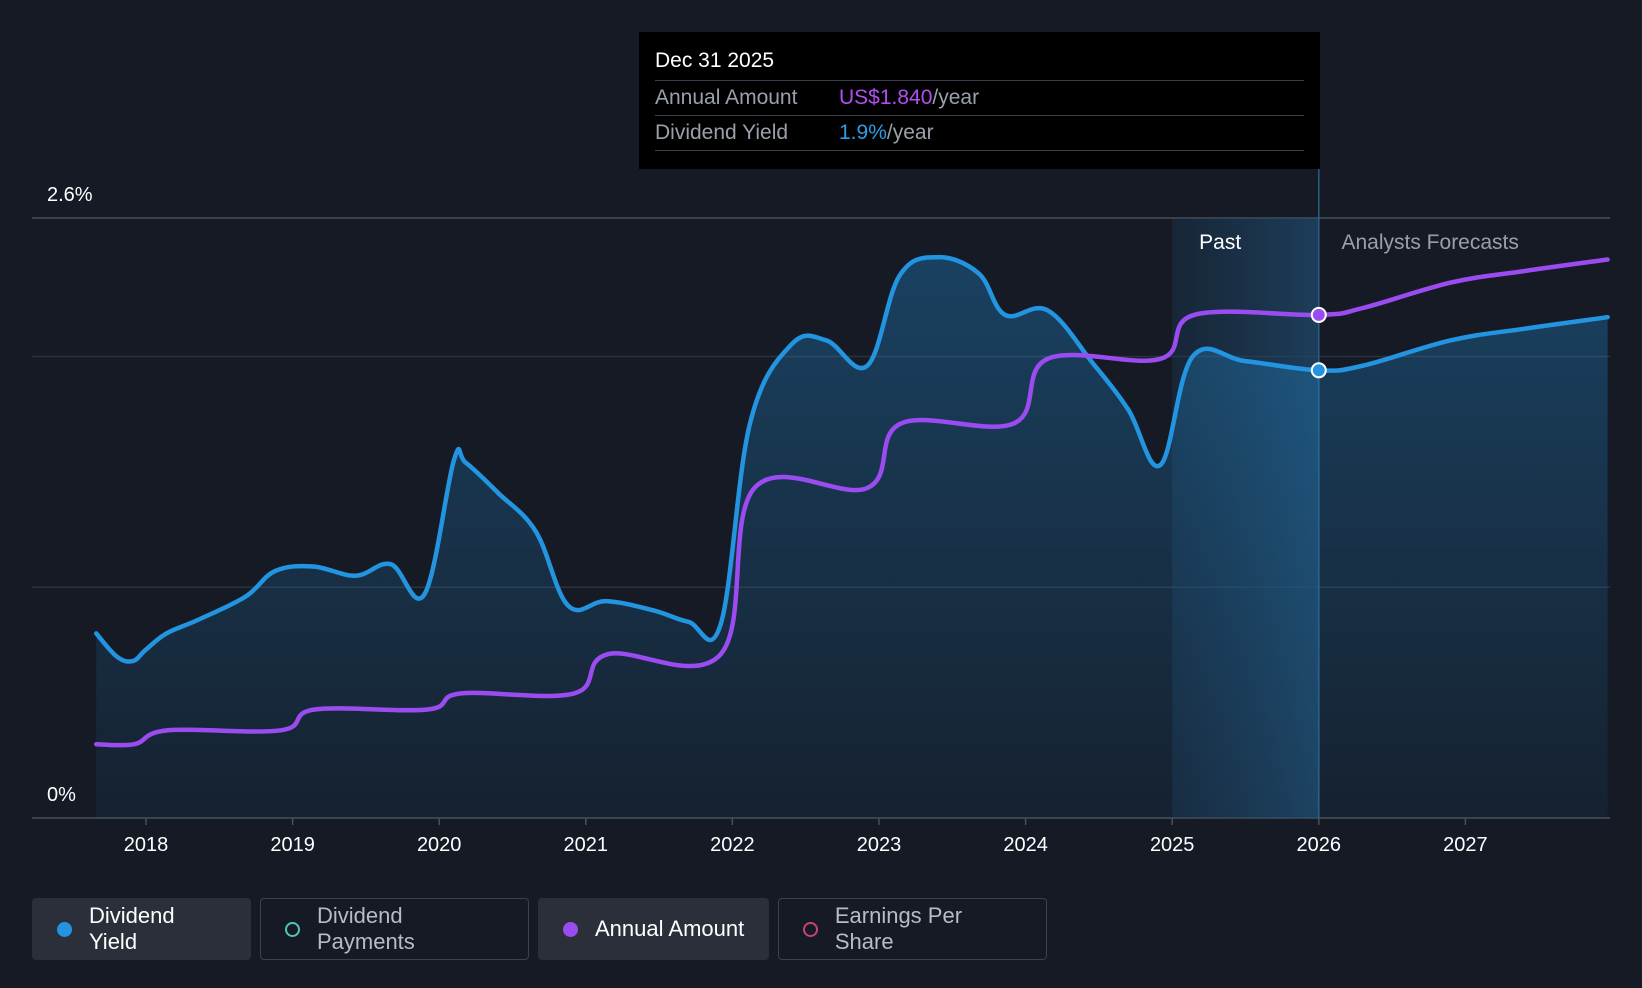 Image resolution: width=1642 pixels, height=988 pixels. I want to click on legend-label: Earnings Per Share, so click(898, 928).